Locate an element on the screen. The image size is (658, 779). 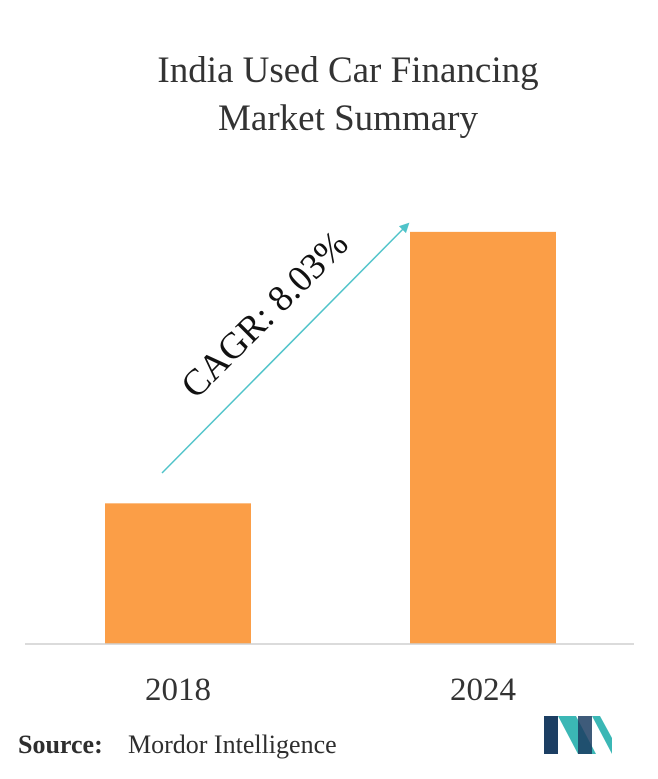
mordor-intelligence-logo is located at coordinates (578, 735).